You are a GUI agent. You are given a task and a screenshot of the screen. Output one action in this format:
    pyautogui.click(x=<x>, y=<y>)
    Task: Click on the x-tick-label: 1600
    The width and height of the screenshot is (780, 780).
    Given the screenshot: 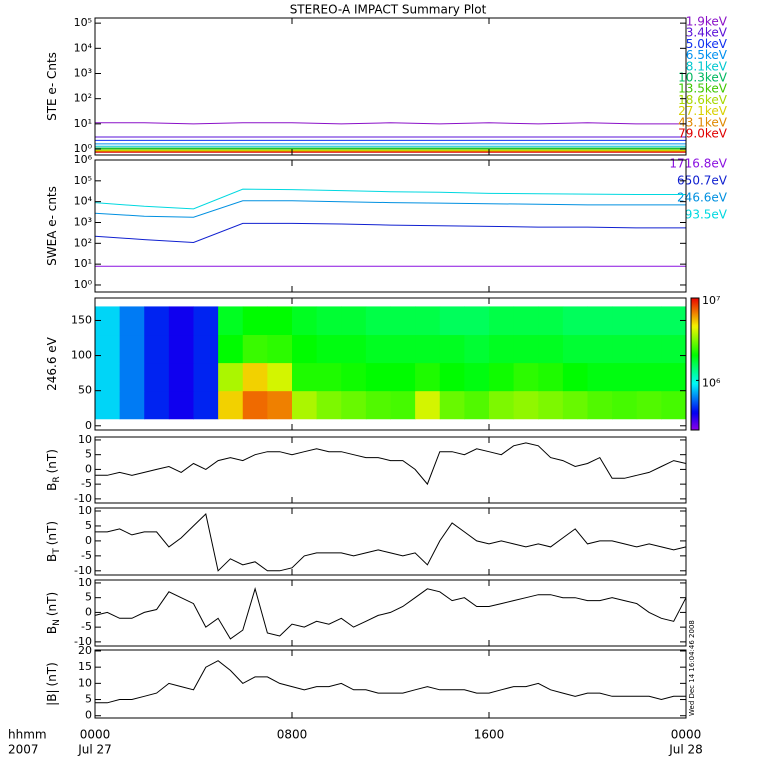 What is the action you would take?
    pyautogui.click(x=489, y=735)
    